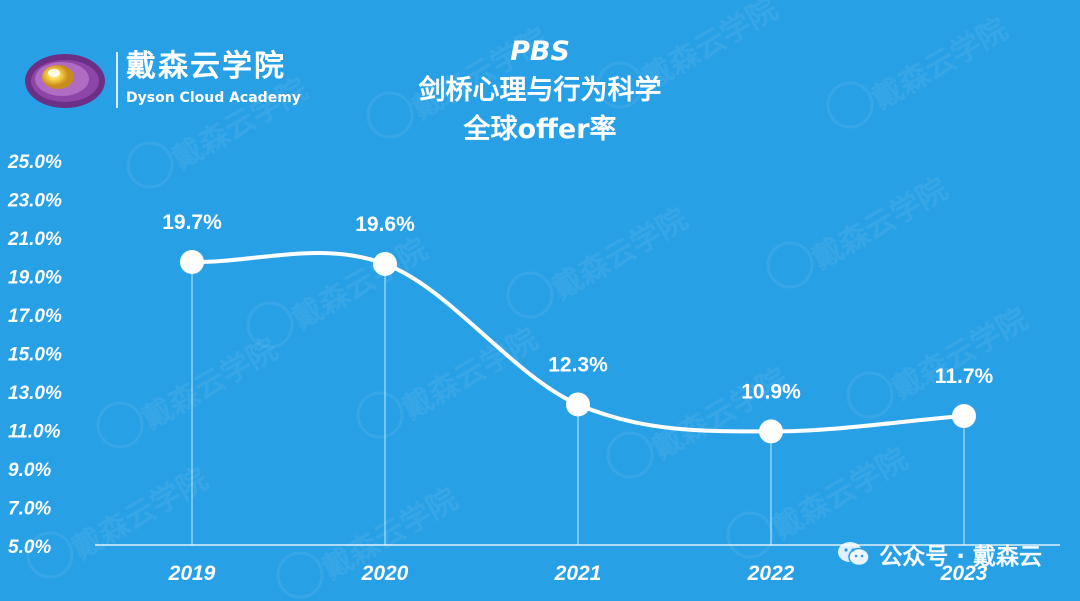  I want to click on y-tick-label: 23.0%, so click(34, 201).